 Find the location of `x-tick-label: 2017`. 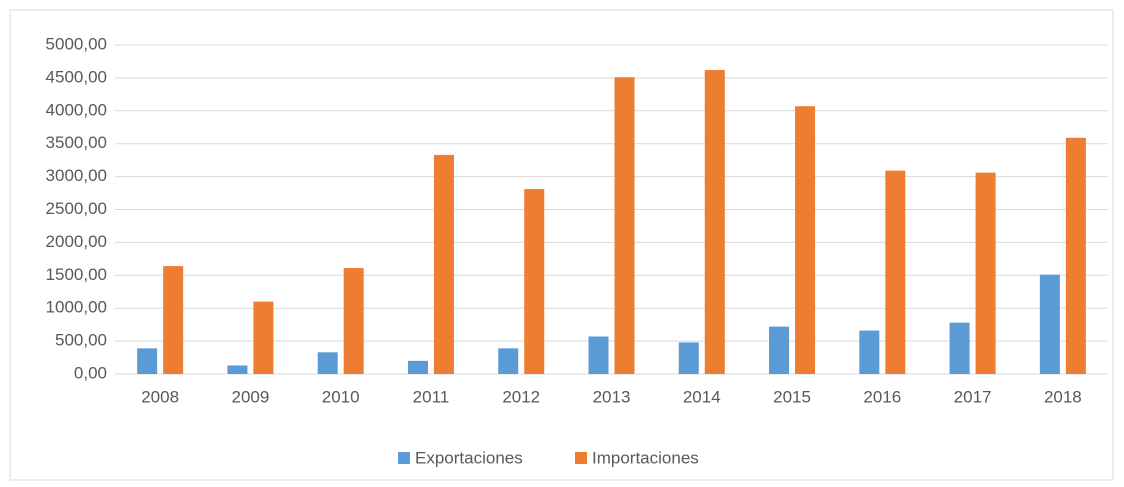

x-tick-label: 2017 is located at coordinates (973, 396).